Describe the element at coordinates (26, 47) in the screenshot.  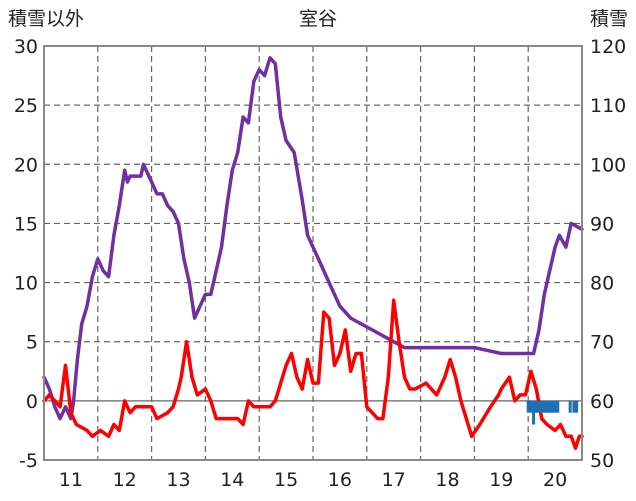
I see `y-tick-label-left: 30` at that location.